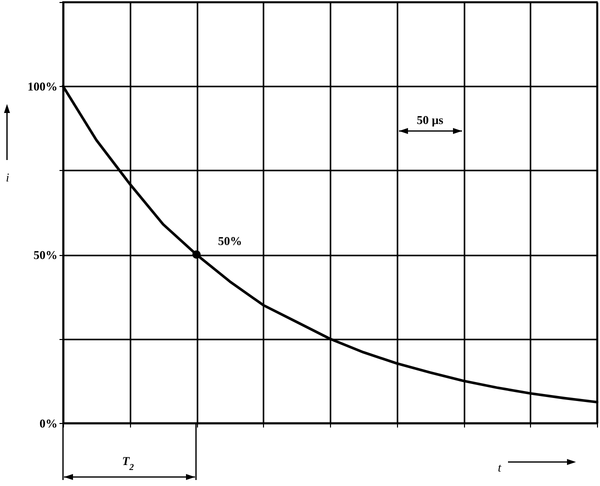  I want to click on y-axis-title: i, so click(8, 177).